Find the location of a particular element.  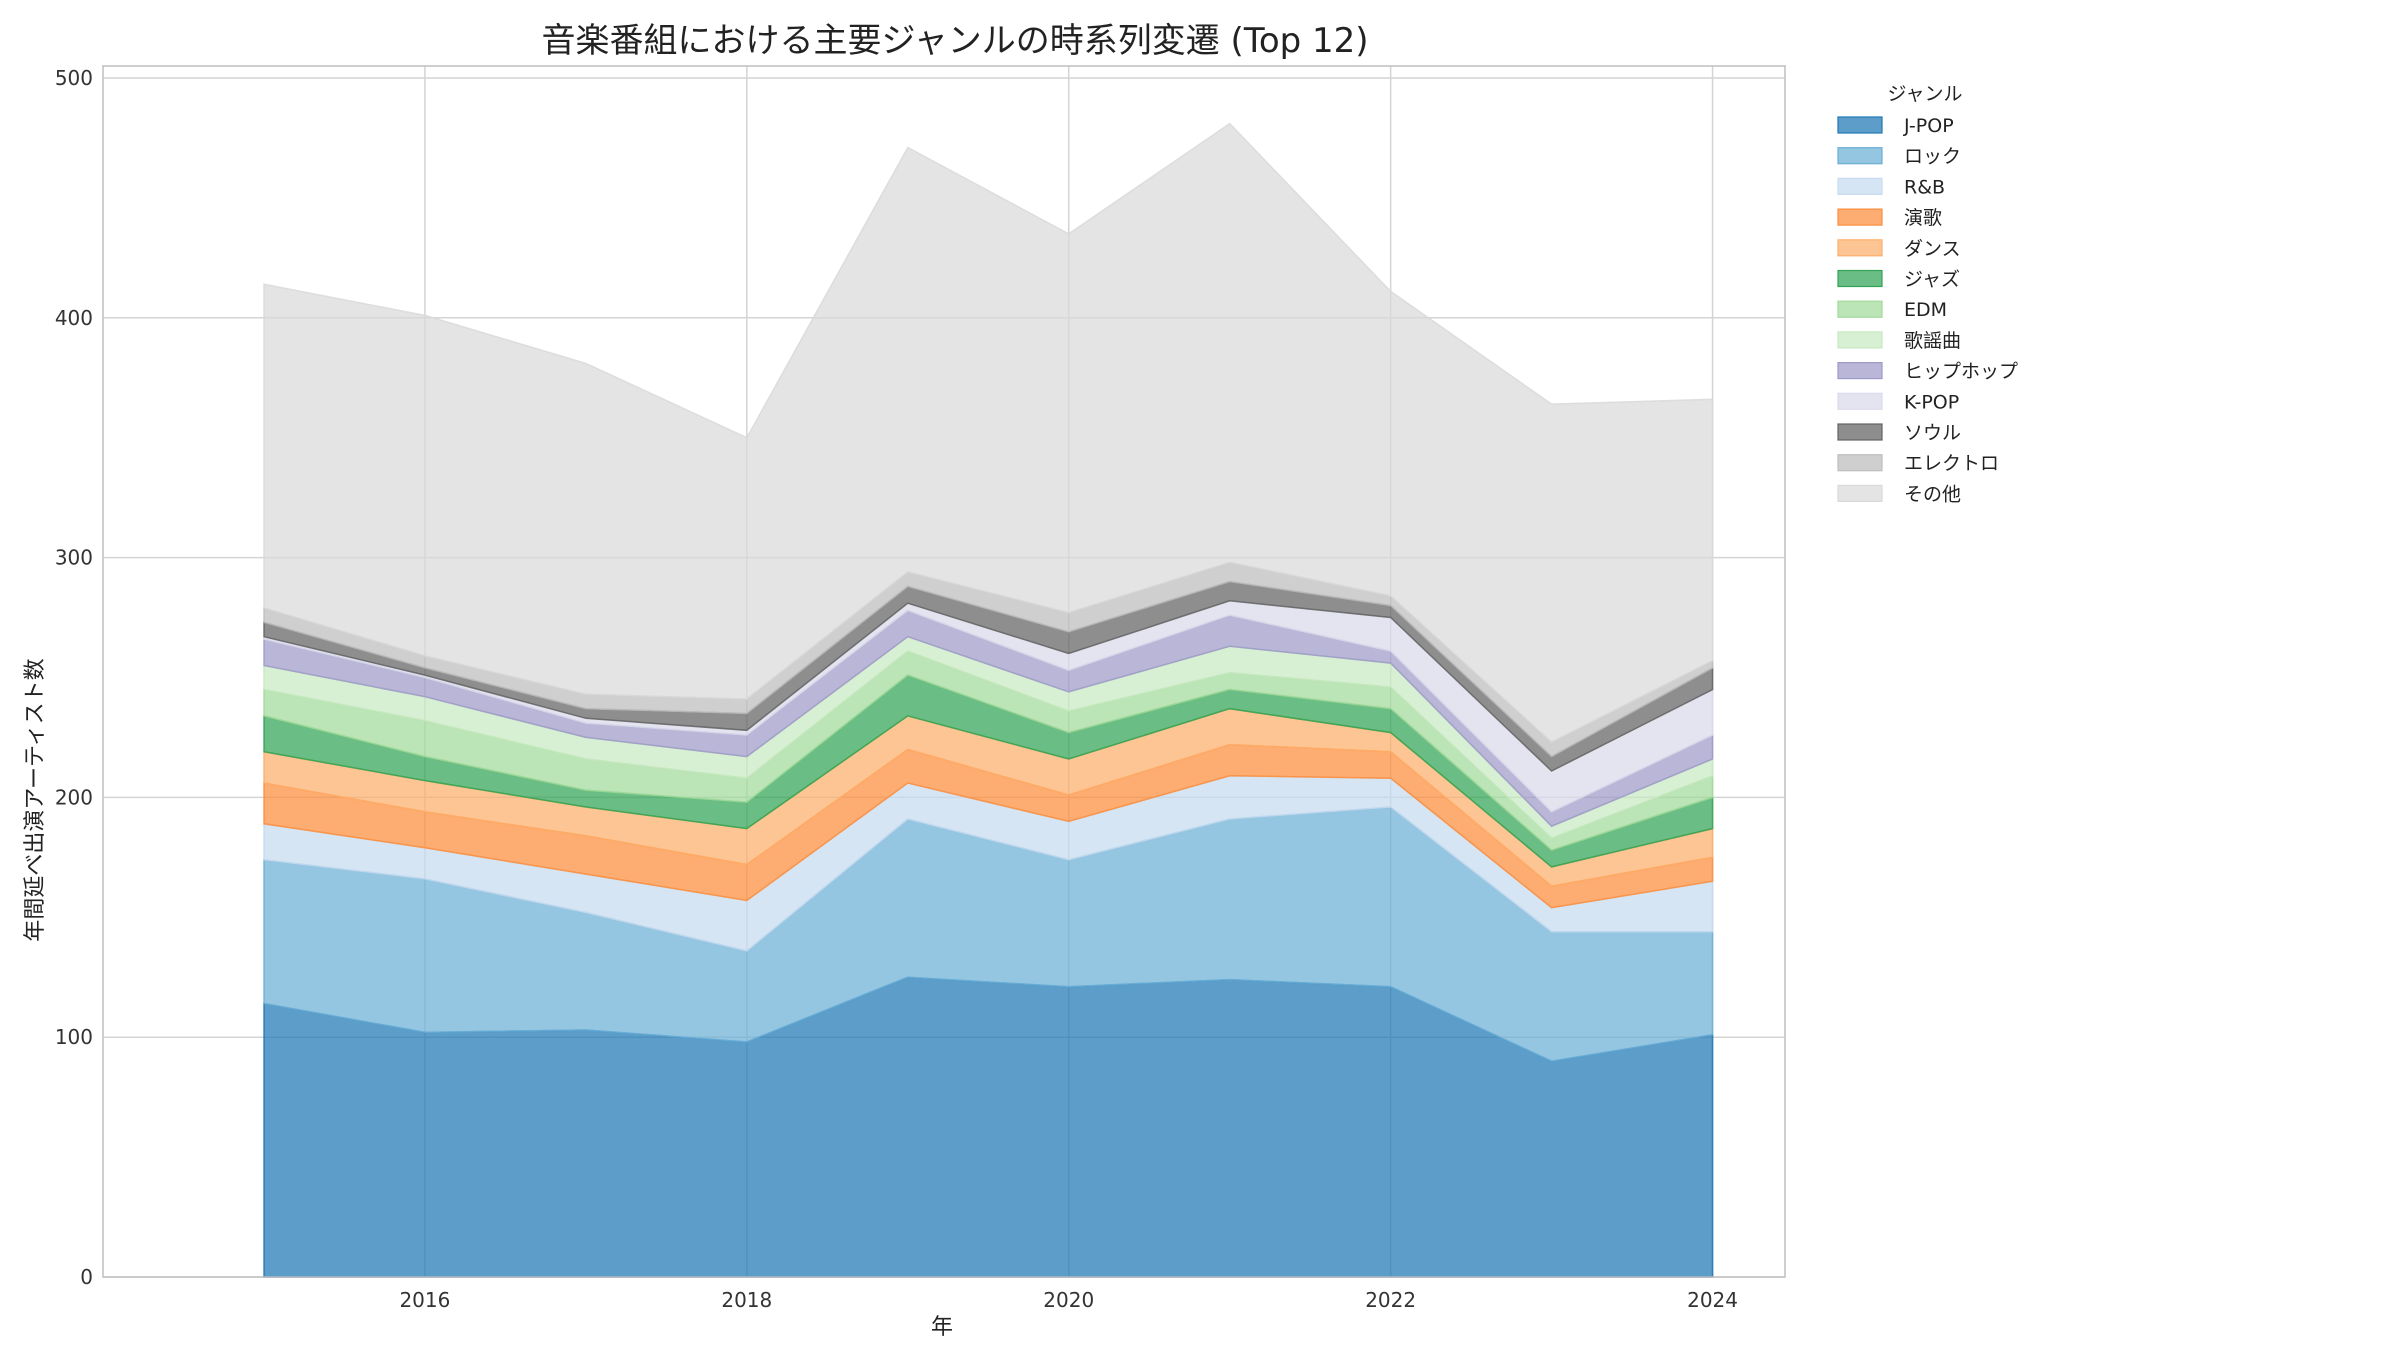

x-tick-label: 2018 is located at coordinates (746, 1300).